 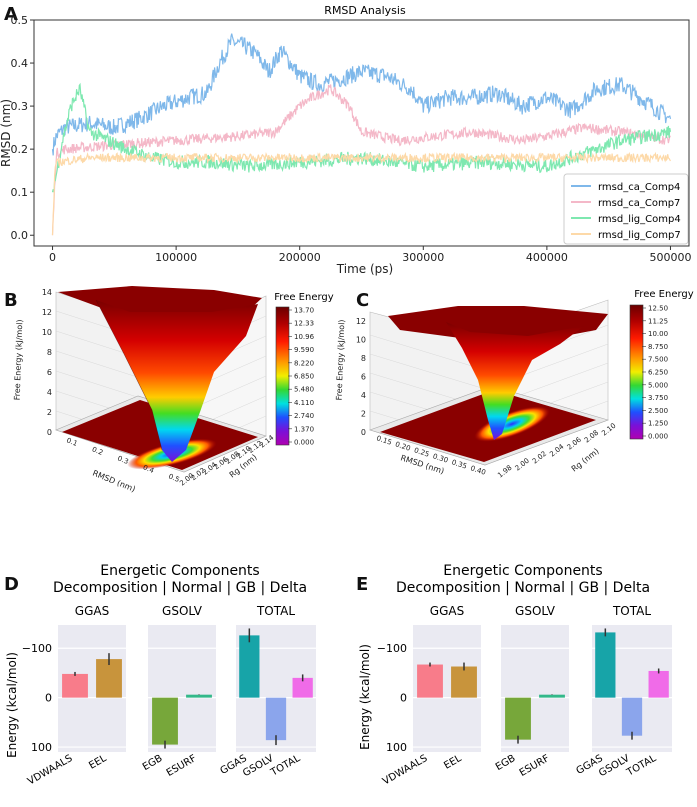 What do you see at coordinates (304, 363) in the screenshot?
I see `colorbar-tick-label: 8.220` at bounding box center [304, 363].